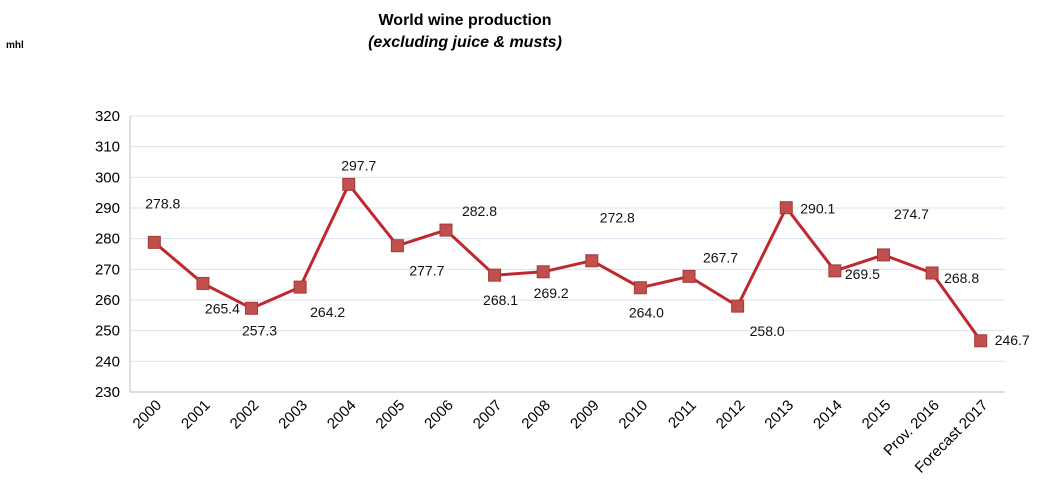  What do you see at coordinates (779, 415) in the screenshot?
I see `x-tick-label: 2013` at bounding box center [779, 415].